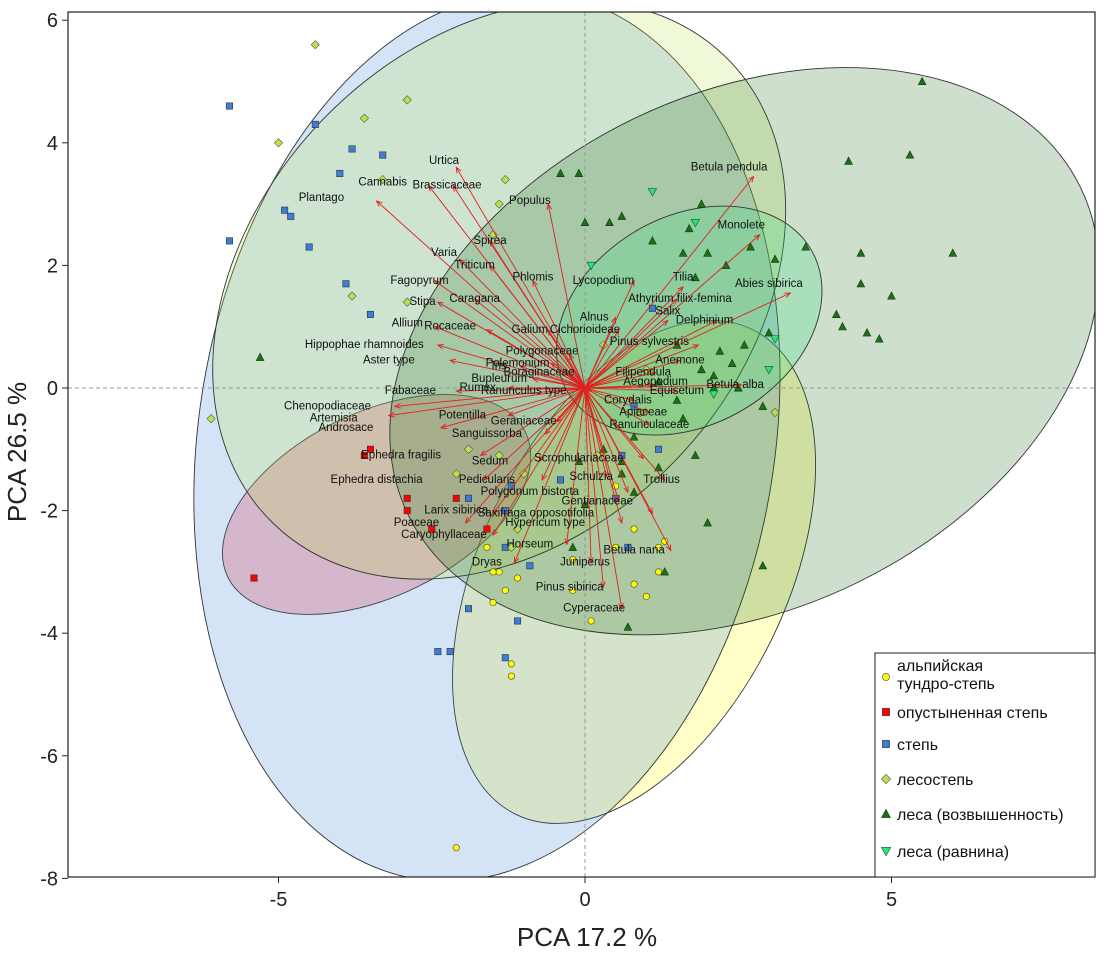 This screenshot has height=956, width=1106. What do you see at coordinates (788, 295) in the screenshot?
I see `arrow-head-abies-sibirica` at bounding box center [788, 295].